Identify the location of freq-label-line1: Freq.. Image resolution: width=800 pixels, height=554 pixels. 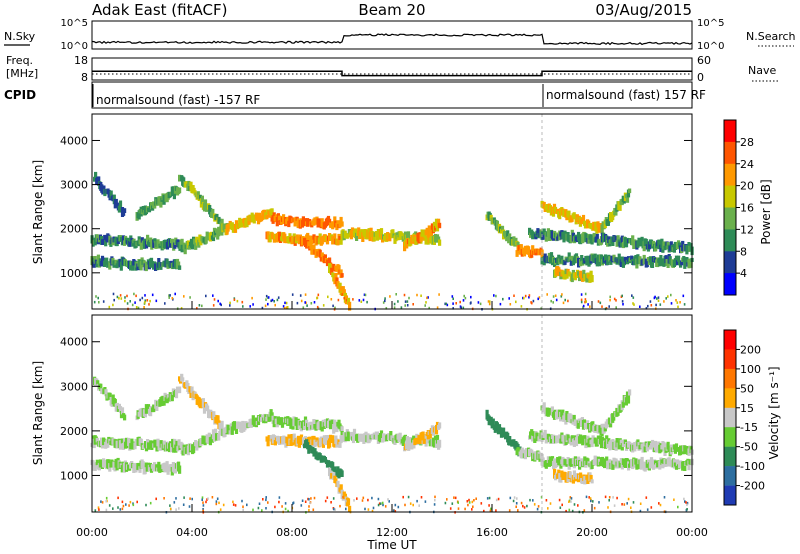
(19, 60).